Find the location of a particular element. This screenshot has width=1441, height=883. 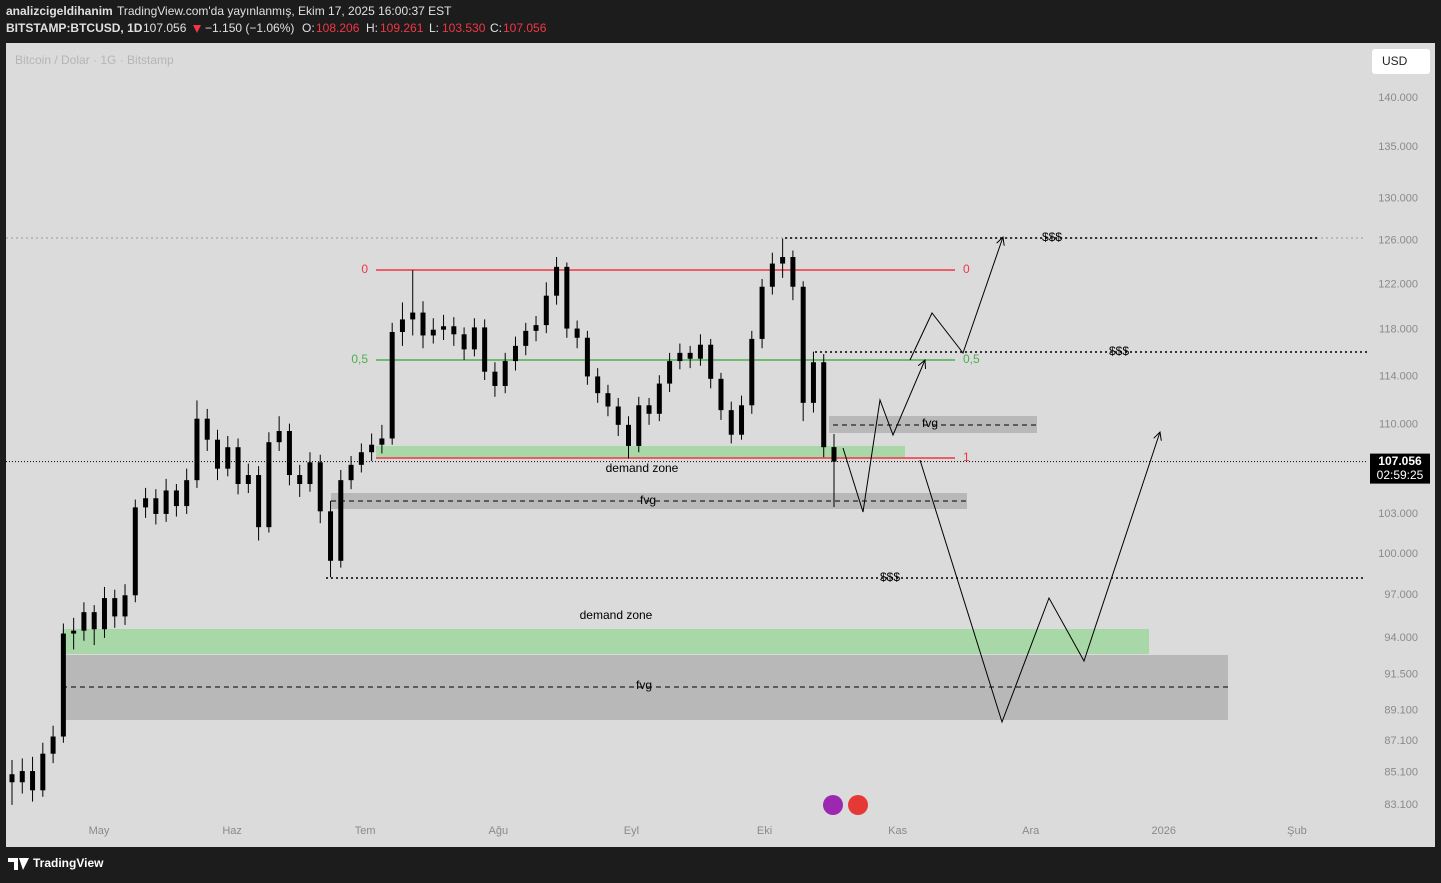

fib-label: 0,5 is located at coordinates (359, 359).